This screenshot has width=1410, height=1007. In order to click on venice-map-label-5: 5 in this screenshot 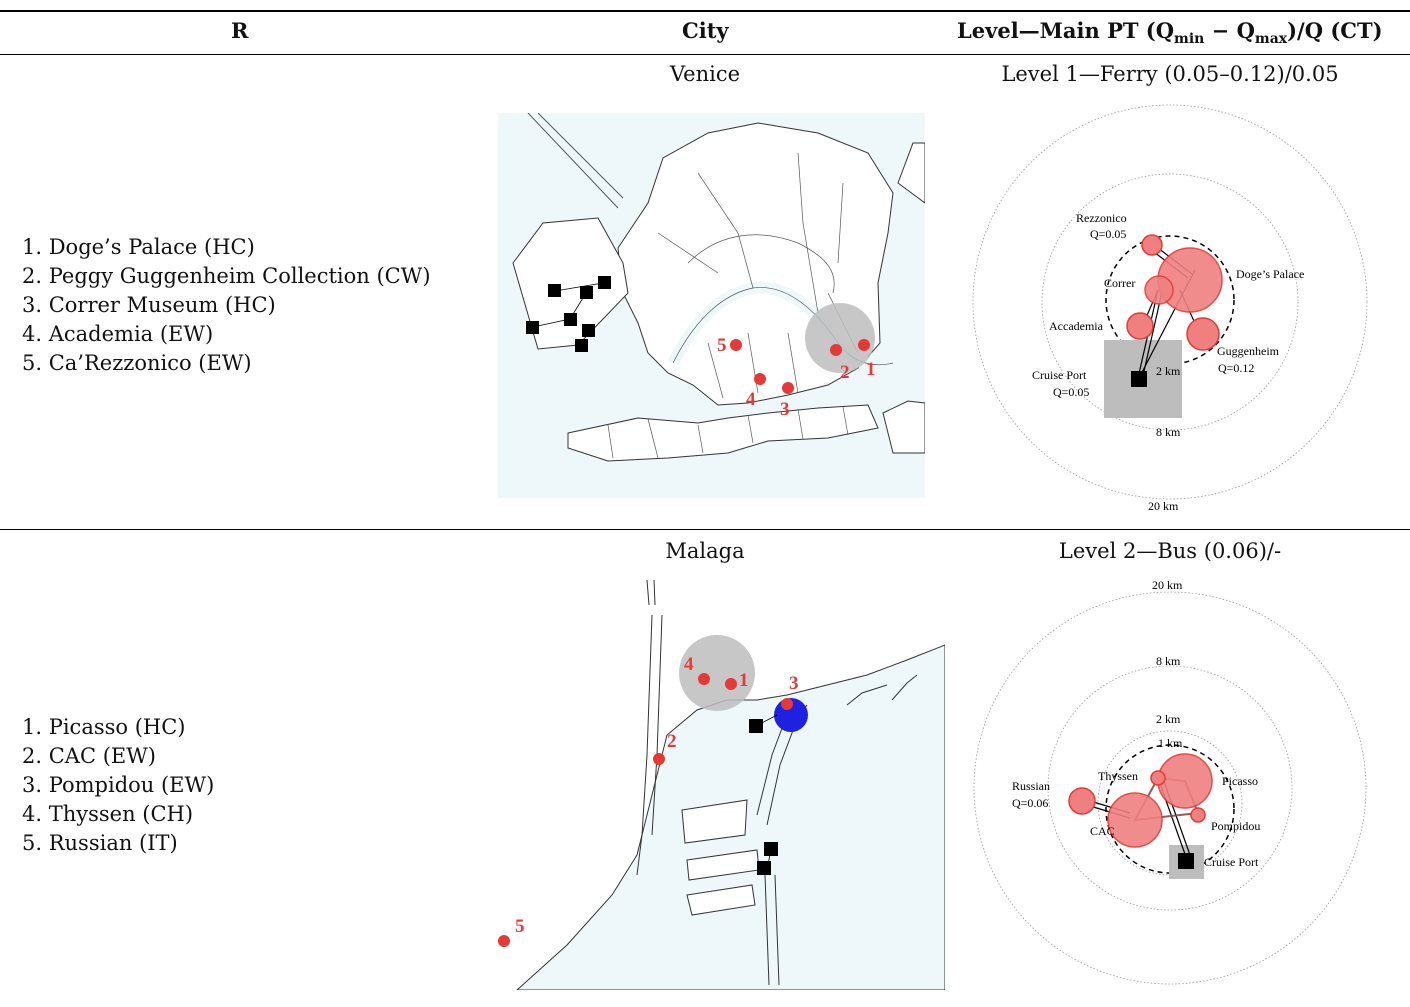, I will do `click(722, 345)`.